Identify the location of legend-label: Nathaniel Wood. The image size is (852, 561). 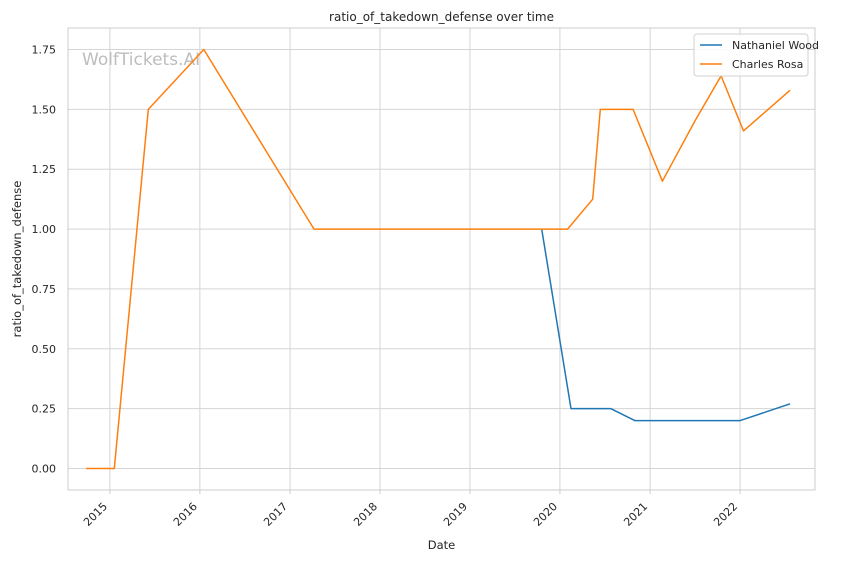
(775, 45).